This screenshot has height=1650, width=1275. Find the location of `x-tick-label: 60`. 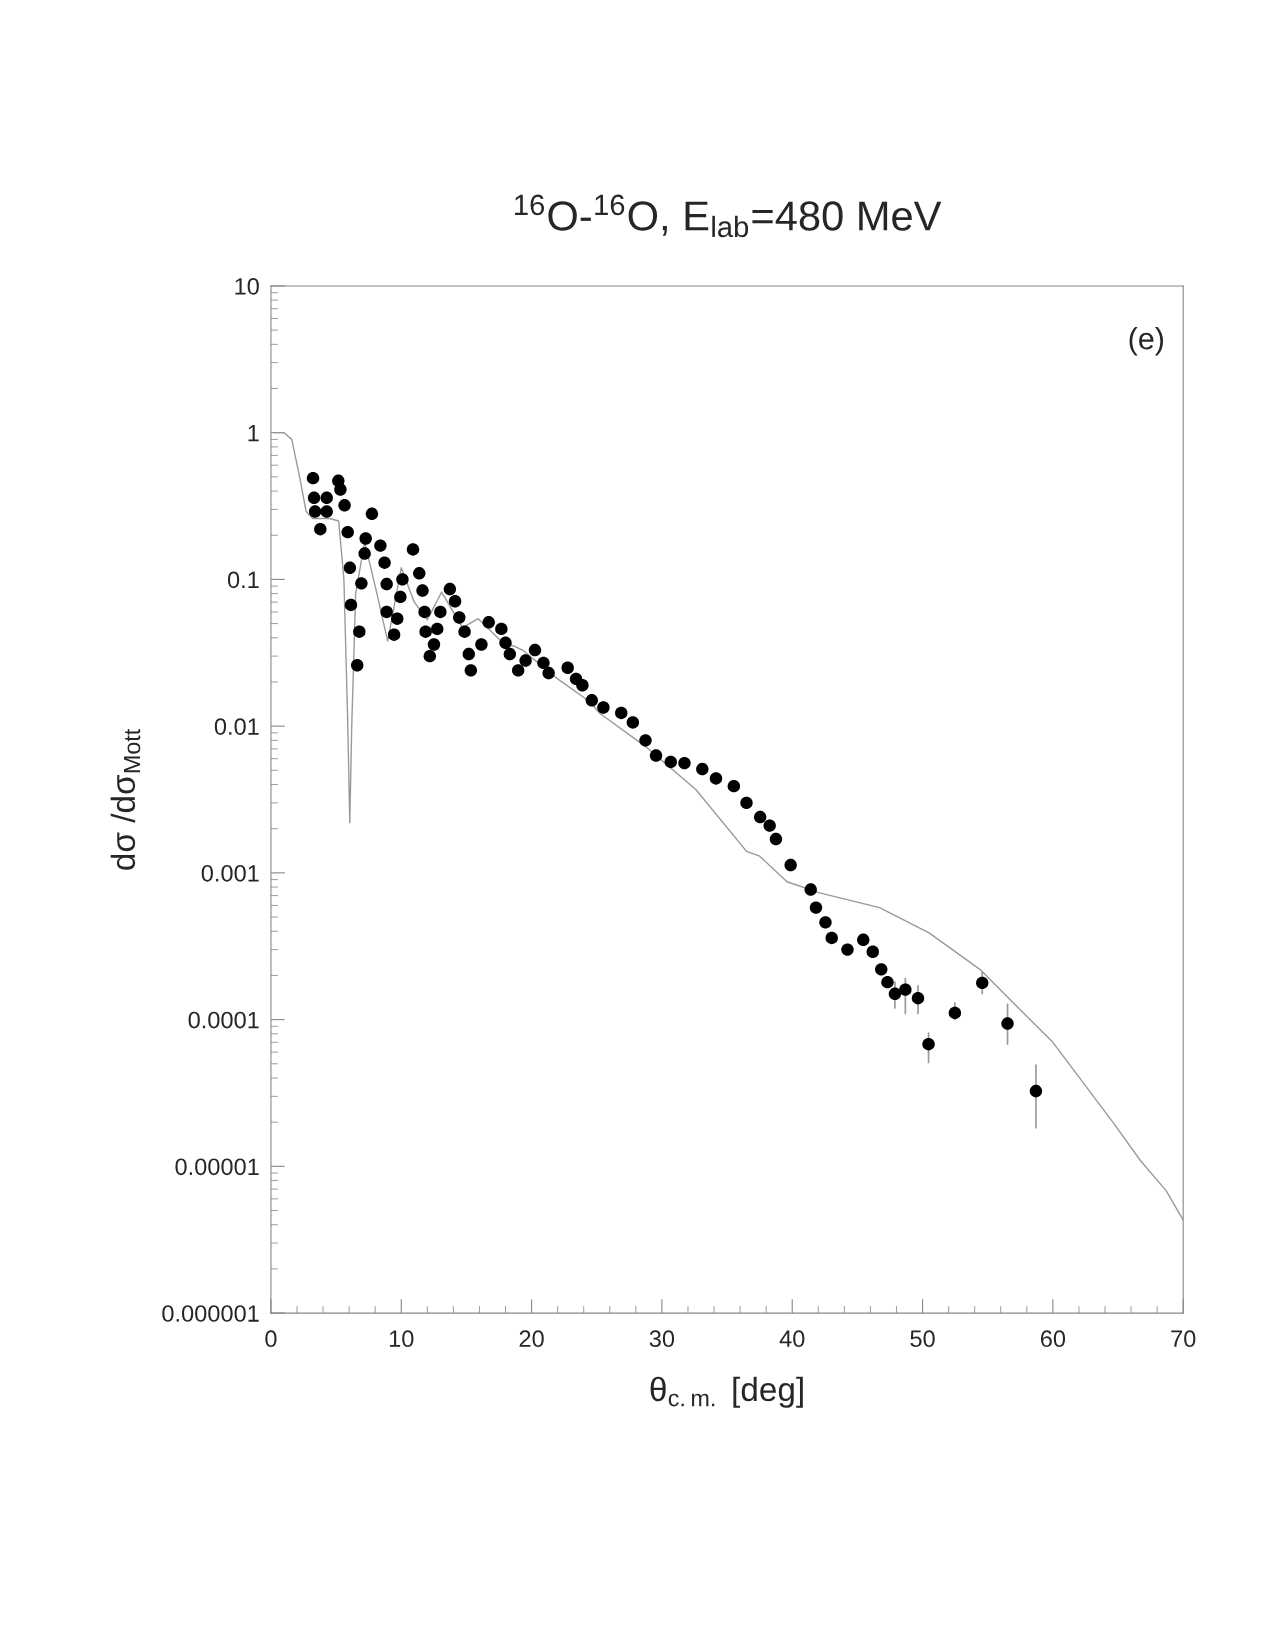

x-tick-label: 60 is located at coordinates (1053, 1339).